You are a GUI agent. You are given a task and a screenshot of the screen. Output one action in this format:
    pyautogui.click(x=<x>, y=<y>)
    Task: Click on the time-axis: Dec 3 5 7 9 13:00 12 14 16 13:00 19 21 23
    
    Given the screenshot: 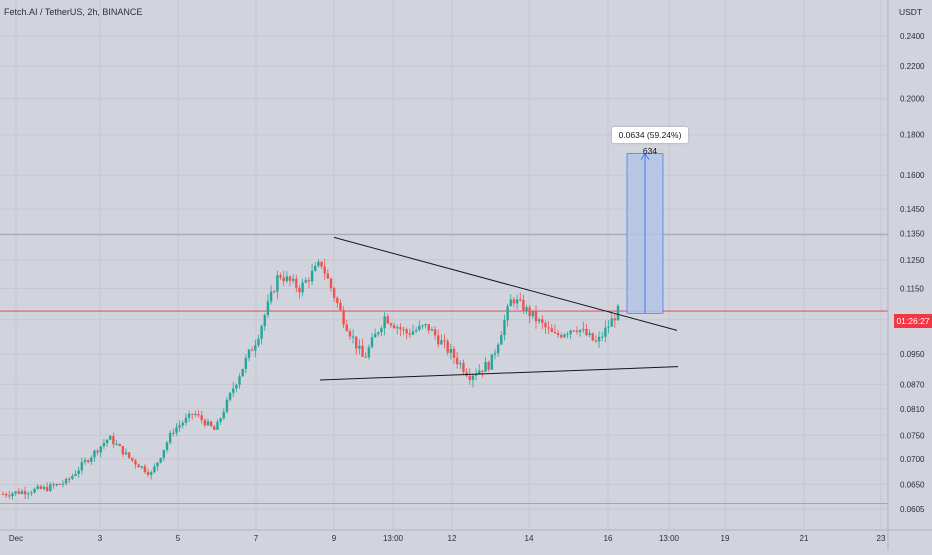 What is the action you would take?
    pyautogui.click(x=466, y=536)
    